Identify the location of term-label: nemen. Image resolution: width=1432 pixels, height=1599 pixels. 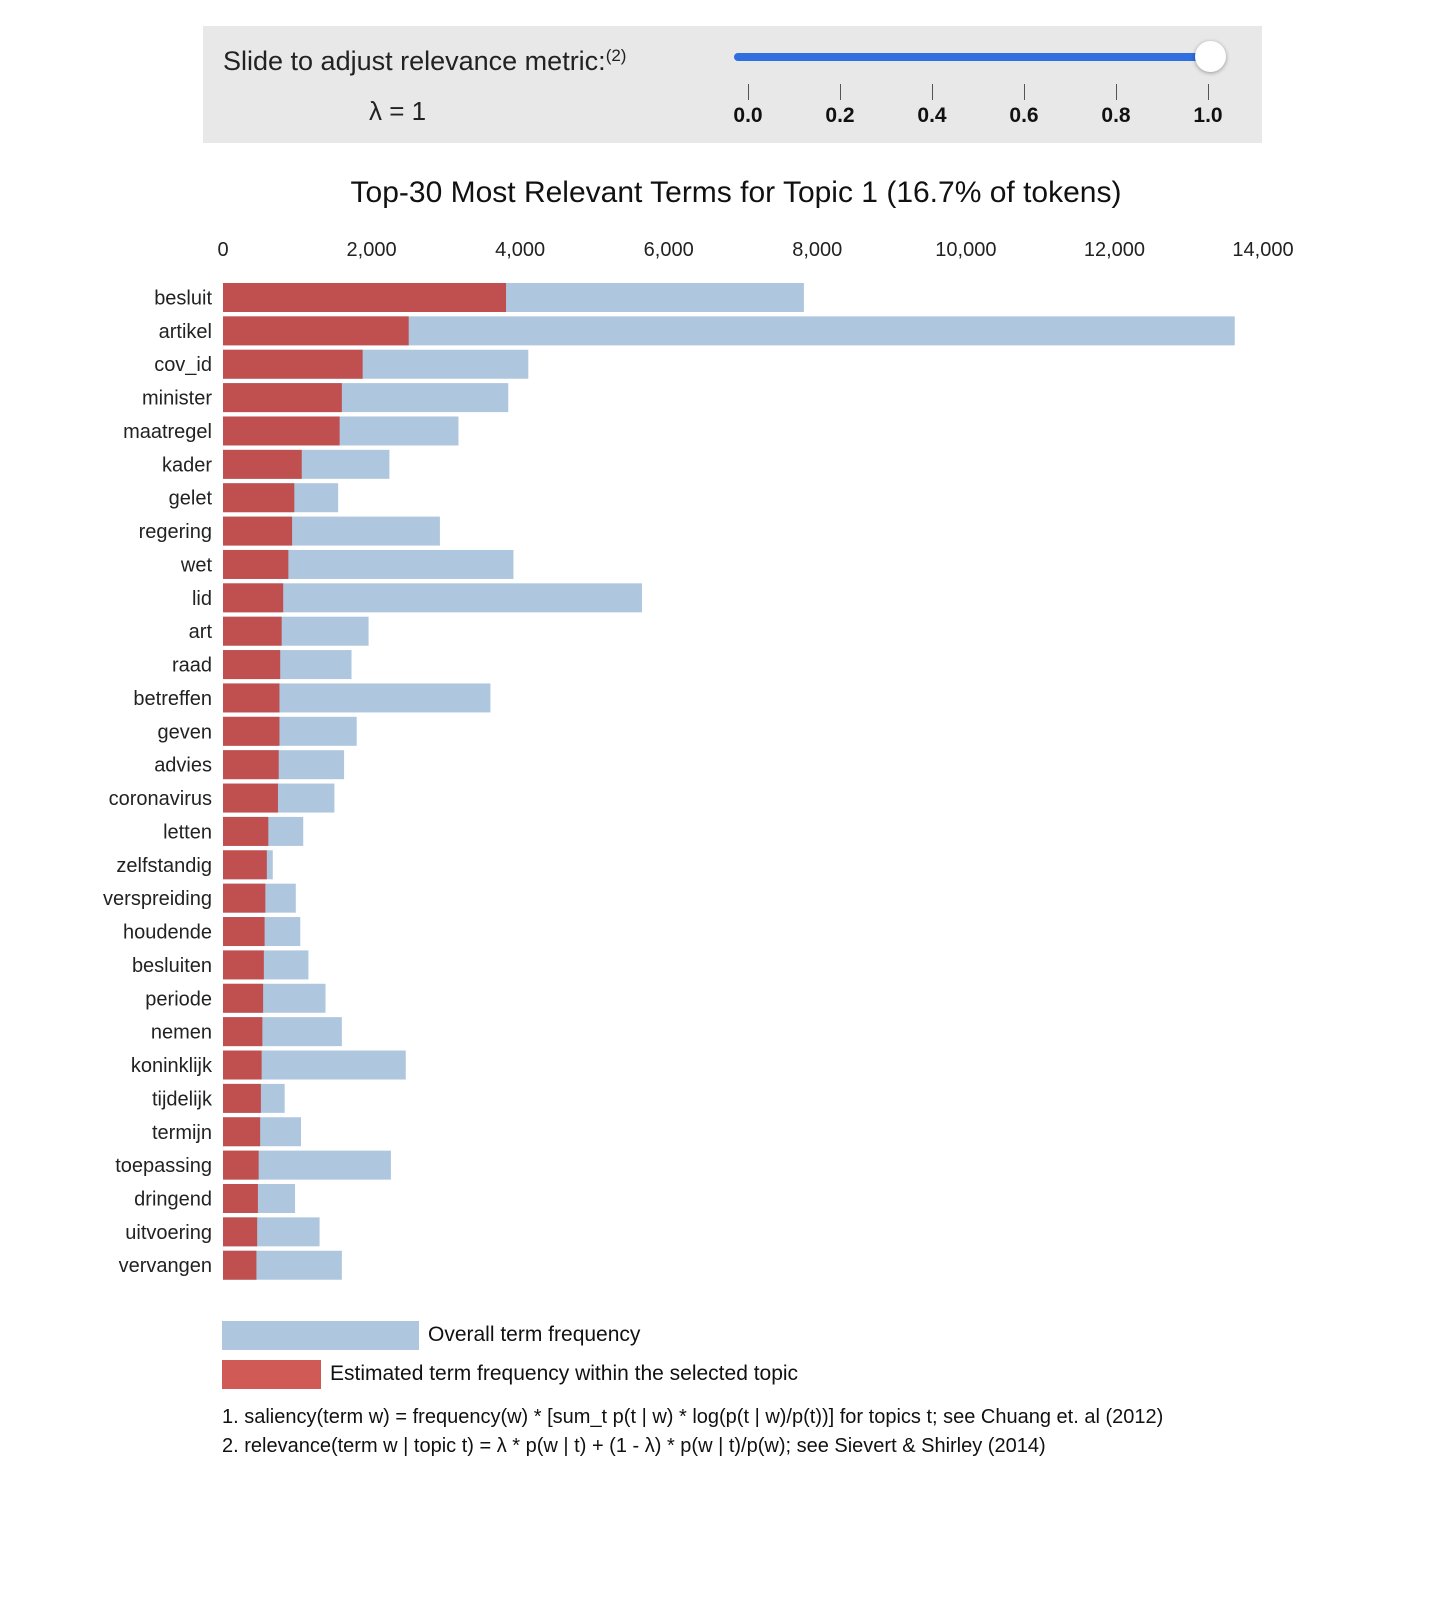
(181, 1033).